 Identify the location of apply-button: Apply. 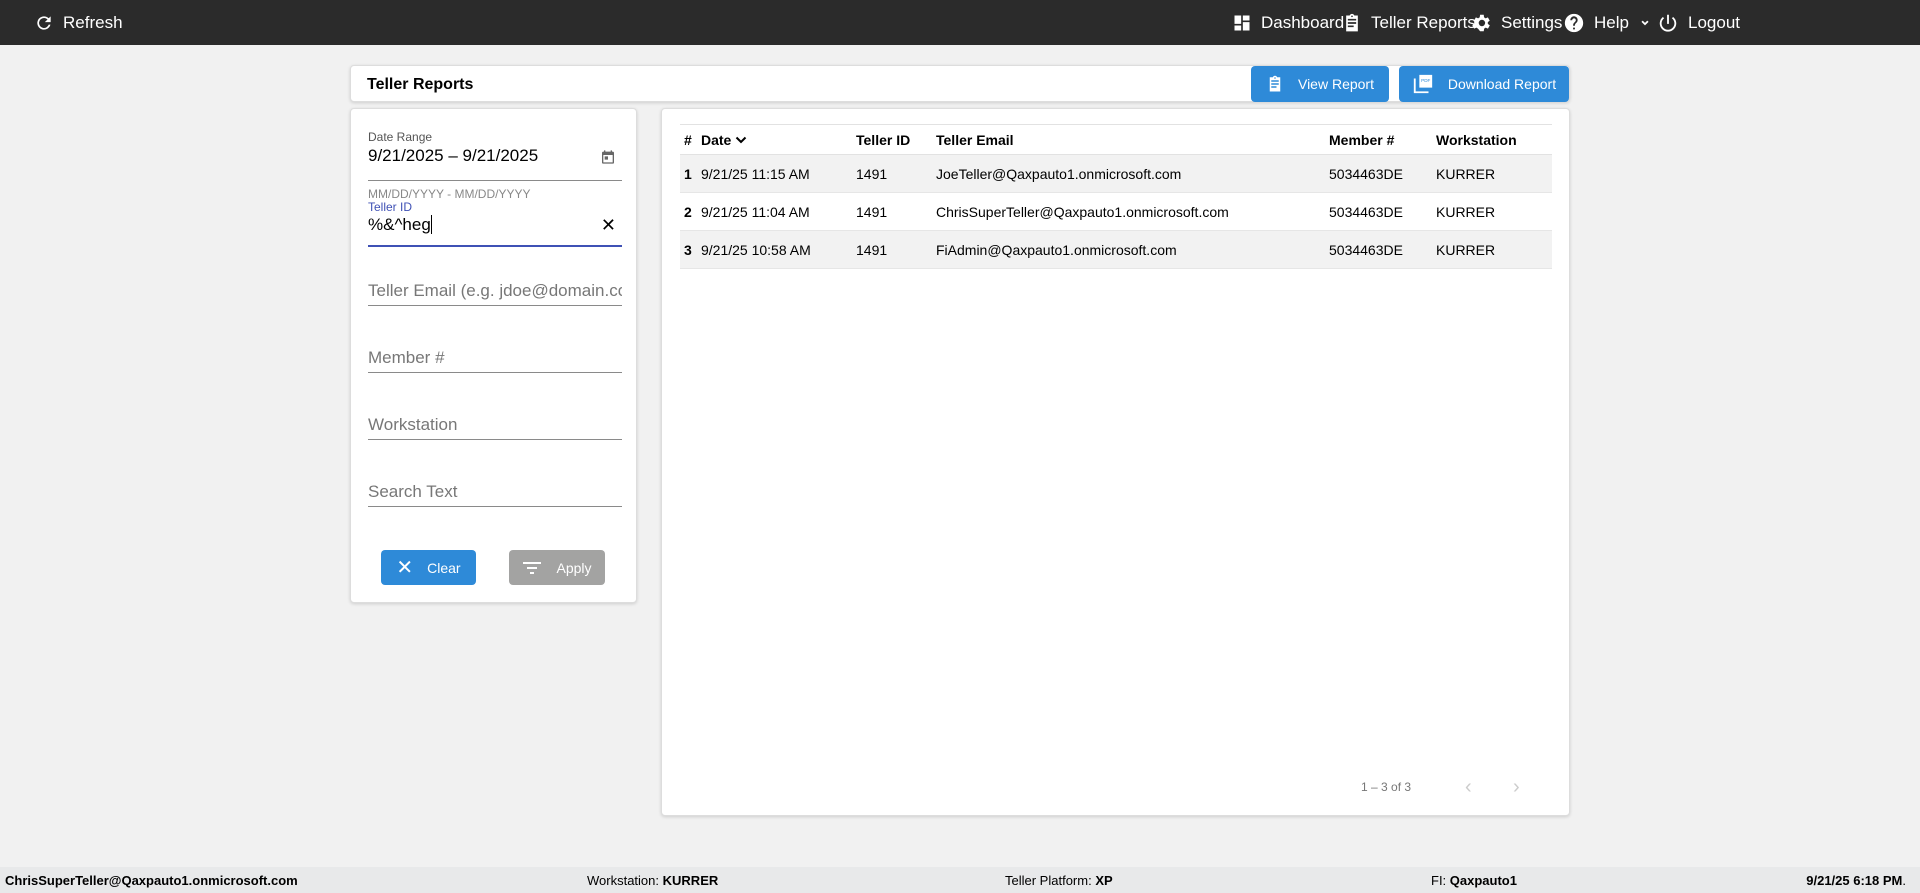
(557, 567).